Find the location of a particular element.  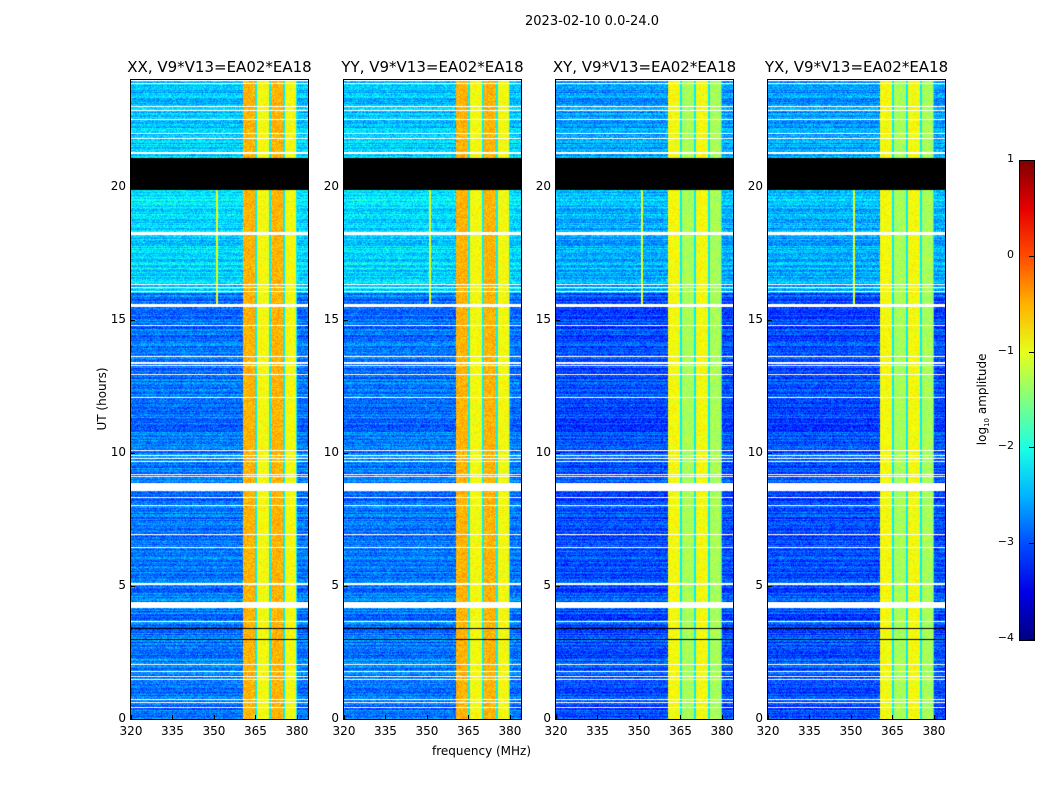

colorbar-tick-label: 1 is located at coordinates (1010, 158).